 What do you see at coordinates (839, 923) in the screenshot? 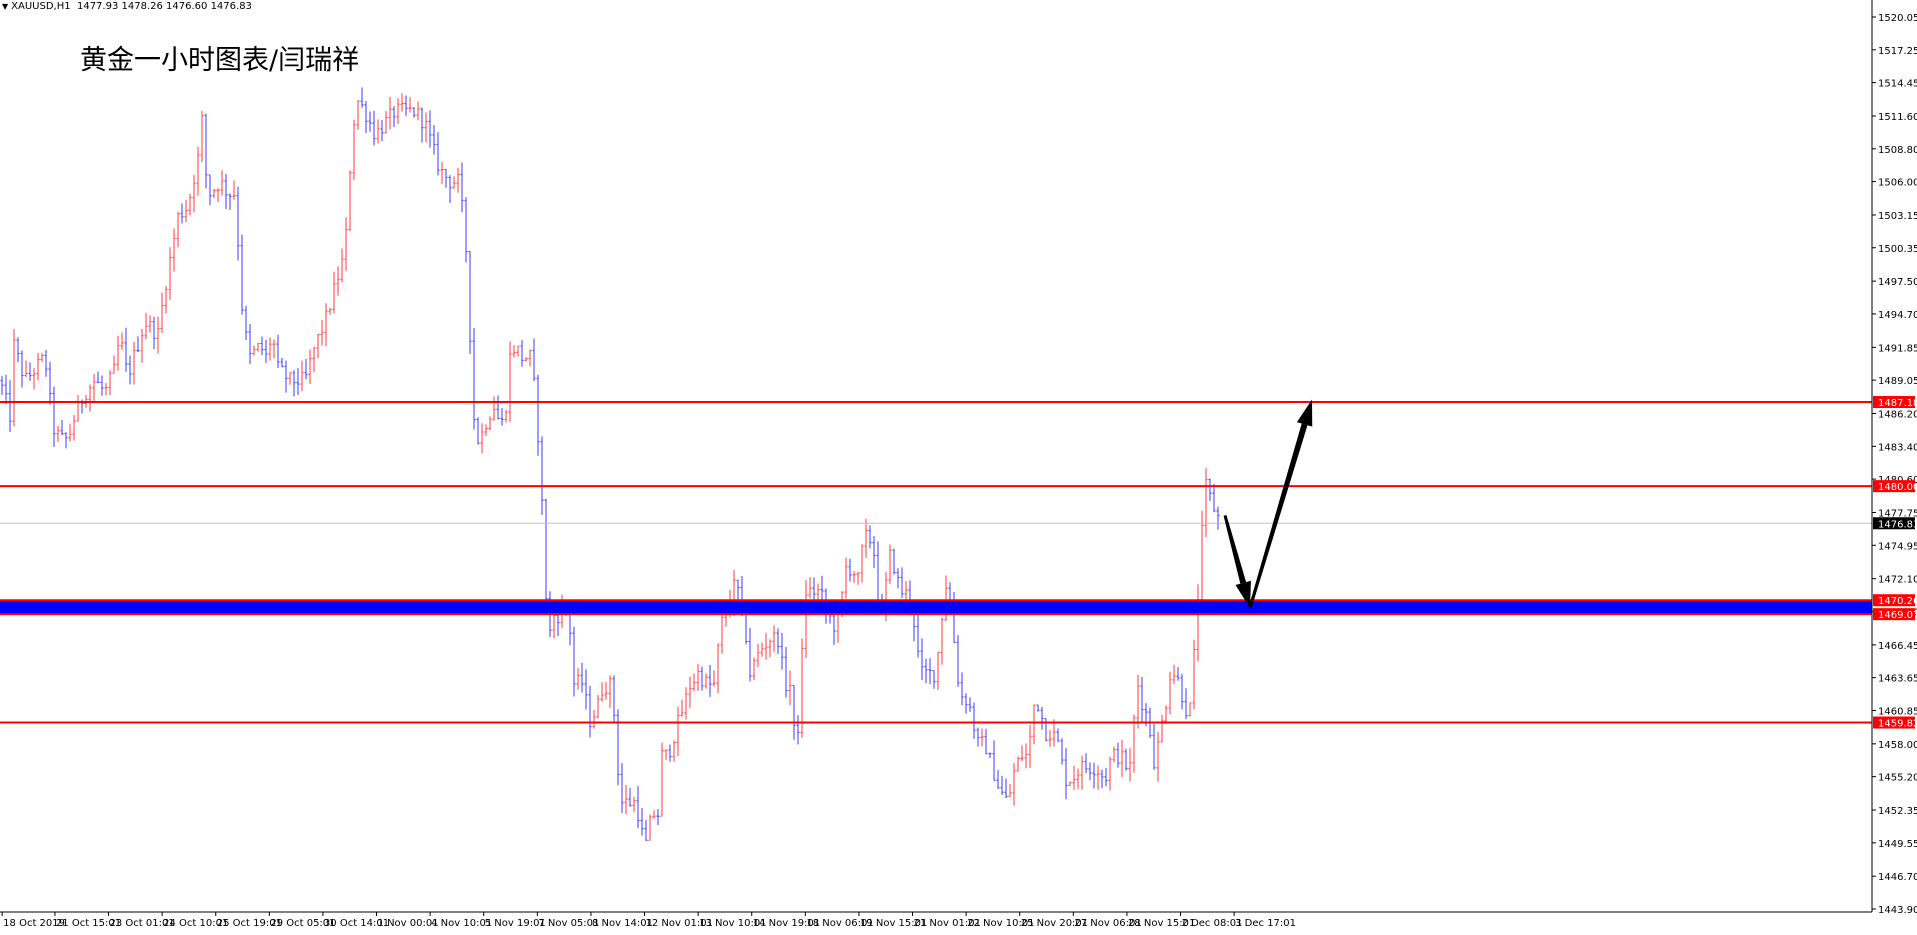
I see `x-tick-label: 18 Nov 06:01` at bounding box center [839, 923].